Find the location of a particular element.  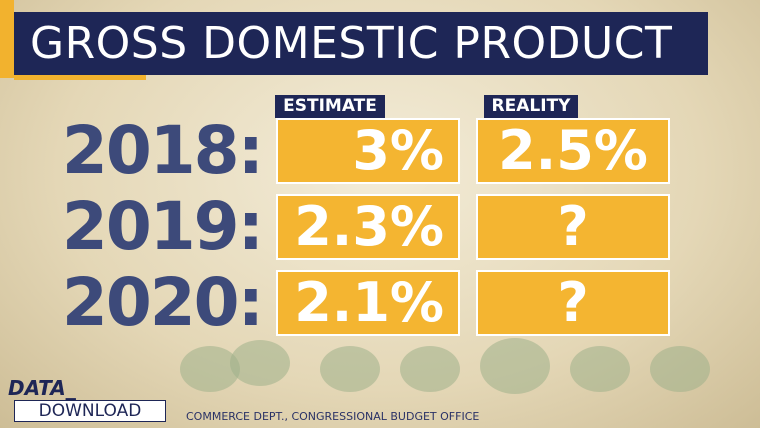

title-bar is located at coordinates (361, 43).